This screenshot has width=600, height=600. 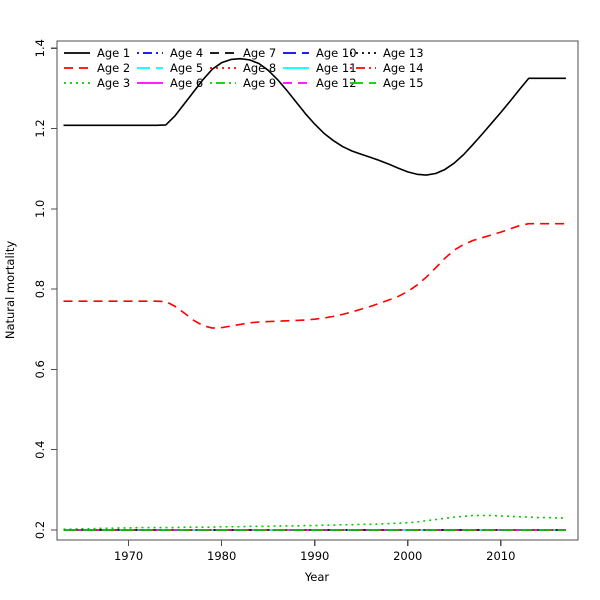 I want to click on legend-label-age-6: Age 6, so click(x=186, y=83).